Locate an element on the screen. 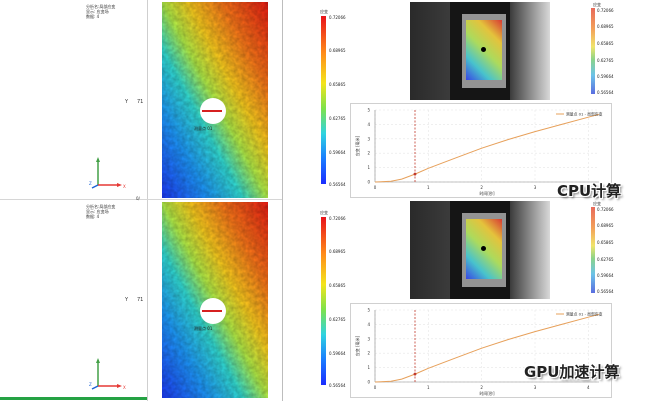 This screenshot has width=655, height=401. strain-chart: 0 1 2 3 4 5 0 1 2 3 4 测量点 01 - 局部应变 时间[秒] 应变 [毫米] is located at coordinates (481, 350).